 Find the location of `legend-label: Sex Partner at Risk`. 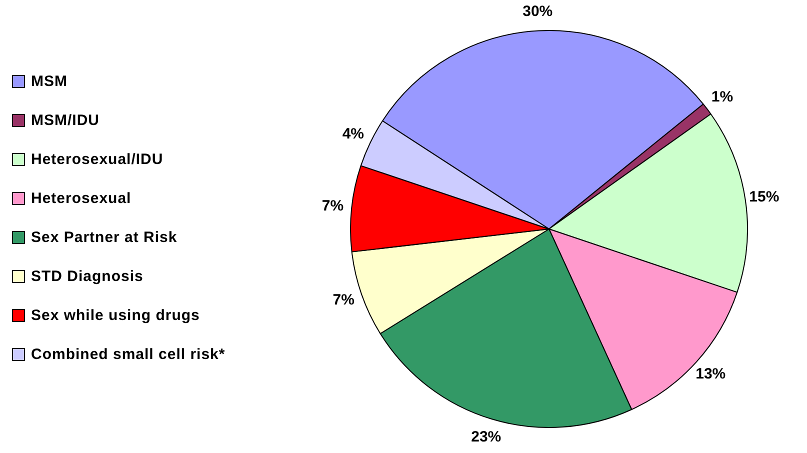

legend-label: Sex Partner at Risk is located at coordinates (104, 237).